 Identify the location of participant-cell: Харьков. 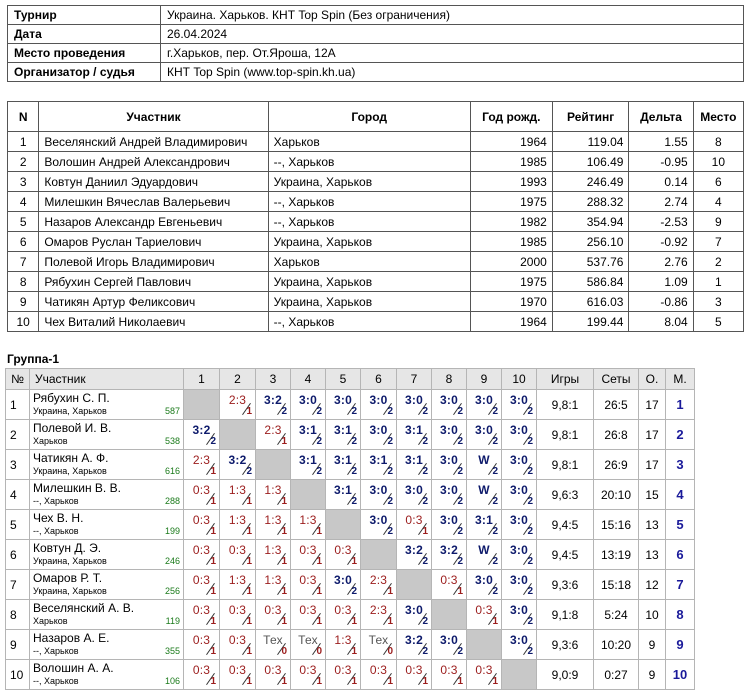
(369, 261).